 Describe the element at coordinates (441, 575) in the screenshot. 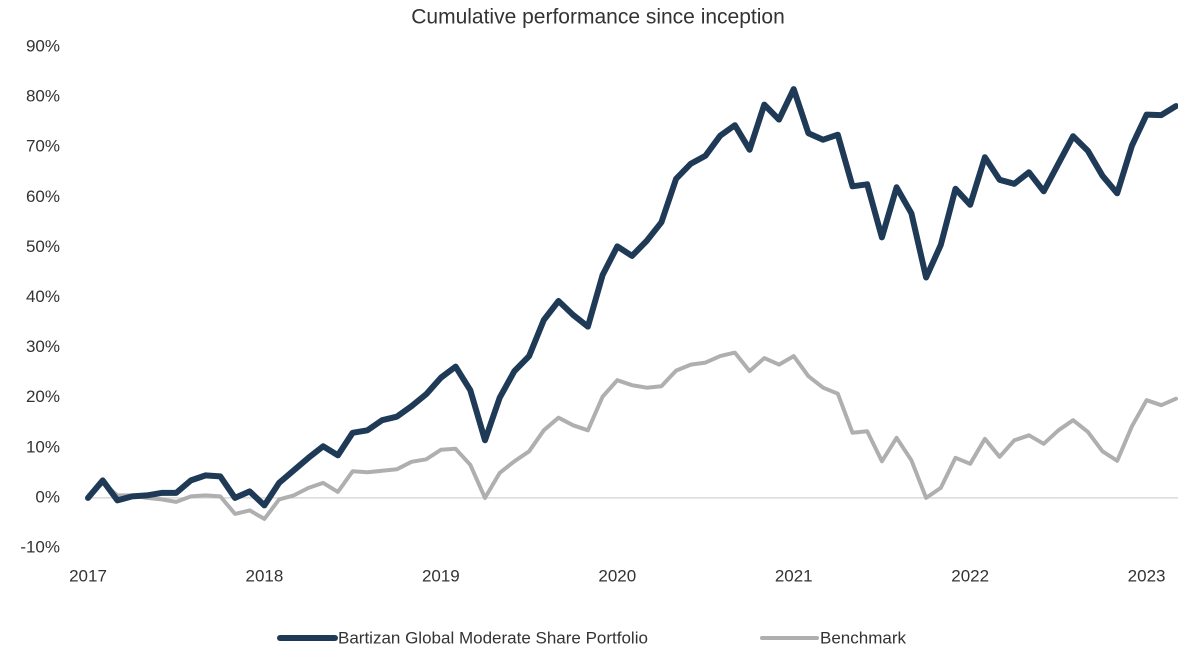

I see `x-tick-label: 2019` at that location.